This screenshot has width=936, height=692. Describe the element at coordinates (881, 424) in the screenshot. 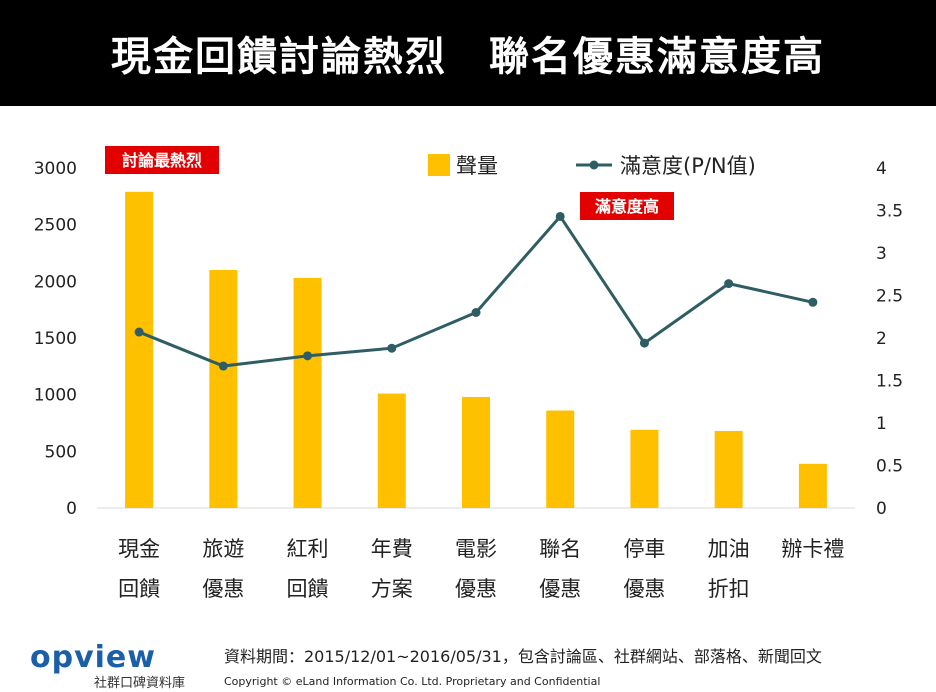

I see `y-right-tick-label: 1` at that location.